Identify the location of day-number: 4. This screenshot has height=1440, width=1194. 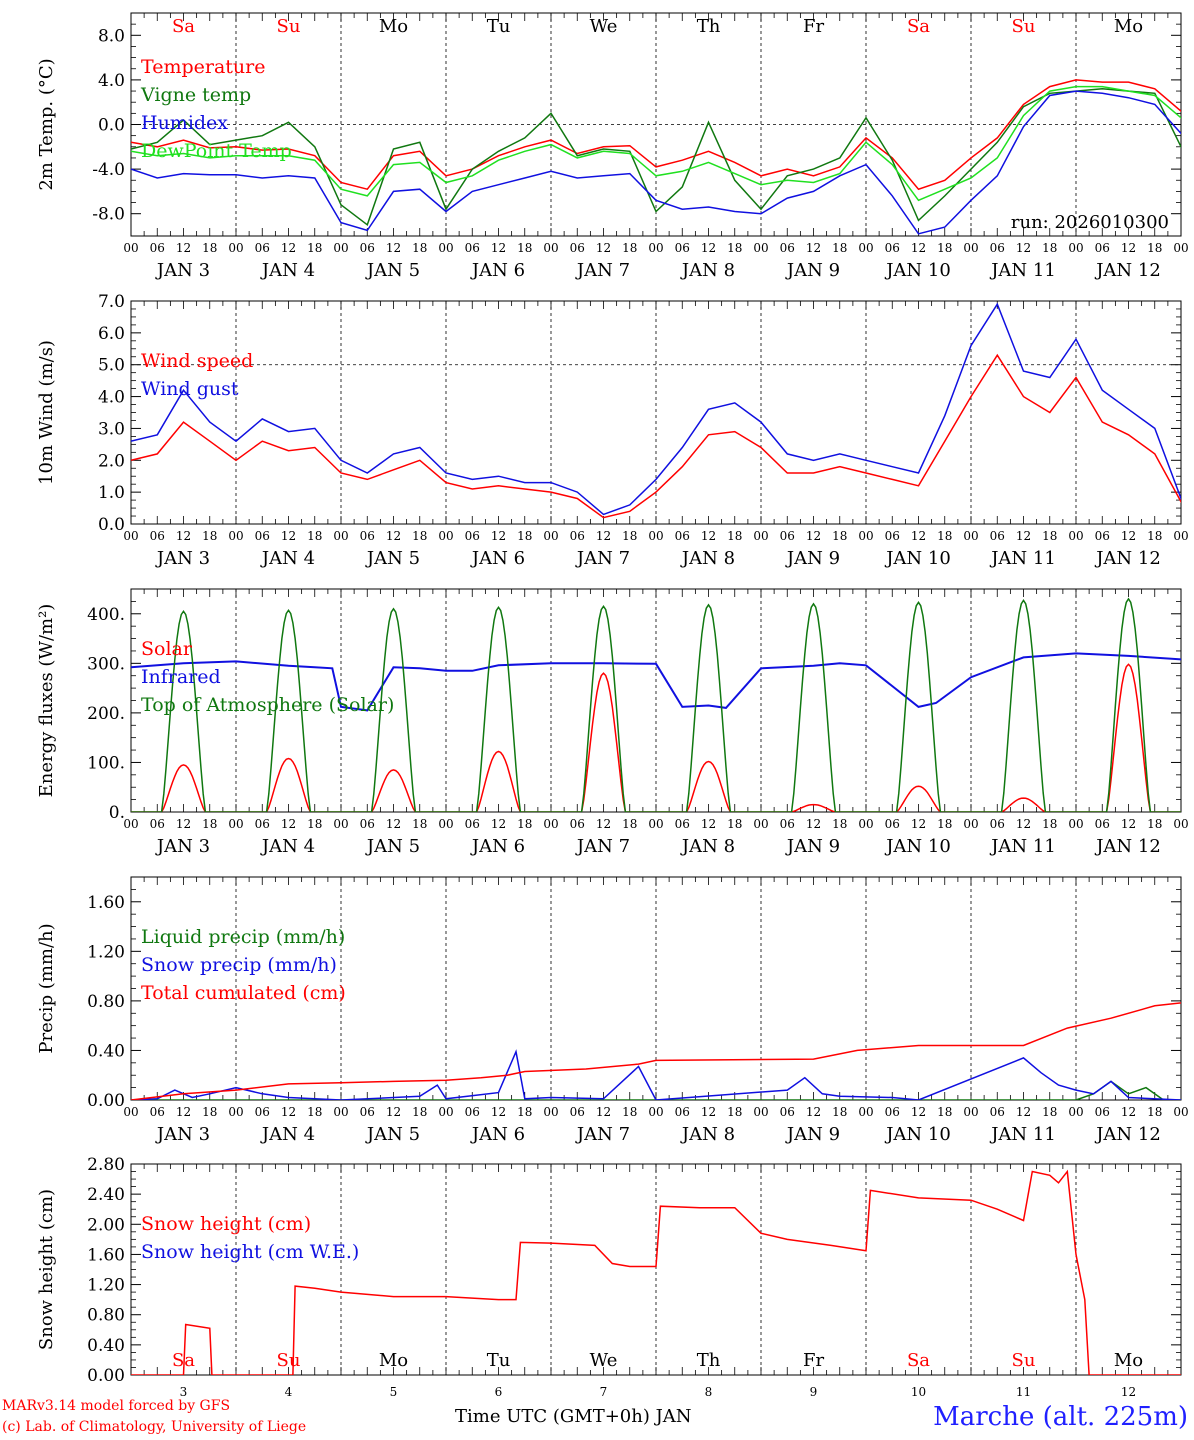
(289, 1392).